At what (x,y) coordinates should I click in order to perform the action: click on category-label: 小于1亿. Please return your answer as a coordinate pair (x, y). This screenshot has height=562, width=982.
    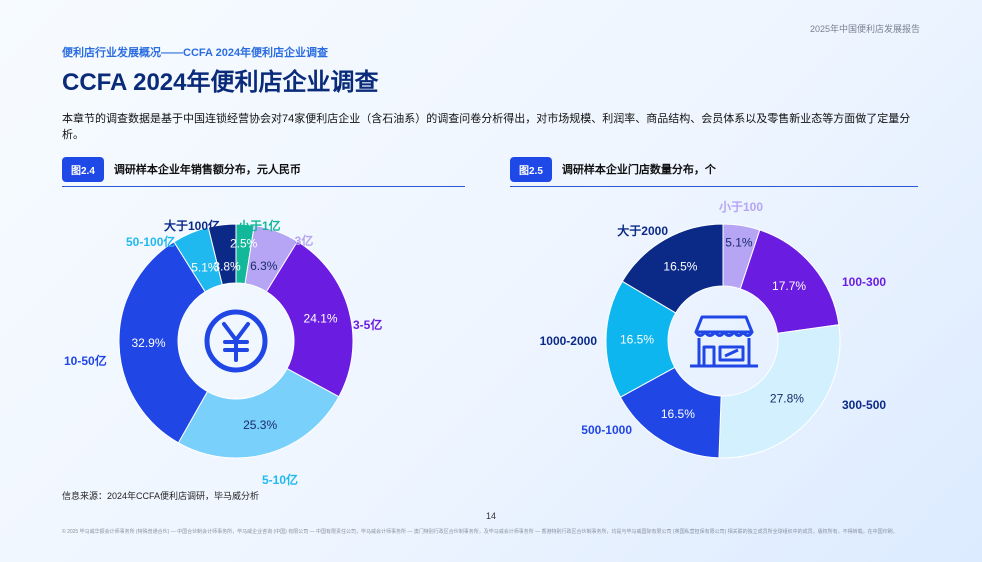
    Looking at the image, I should click on (259, 225).